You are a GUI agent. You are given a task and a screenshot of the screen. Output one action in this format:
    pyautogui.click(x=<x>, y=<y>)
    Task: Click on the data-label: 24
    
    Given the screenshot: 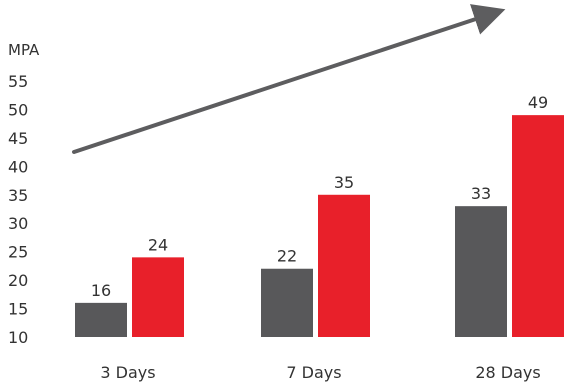 What is the action you would take?
    pyautogui.click(x=158, y=244)
    